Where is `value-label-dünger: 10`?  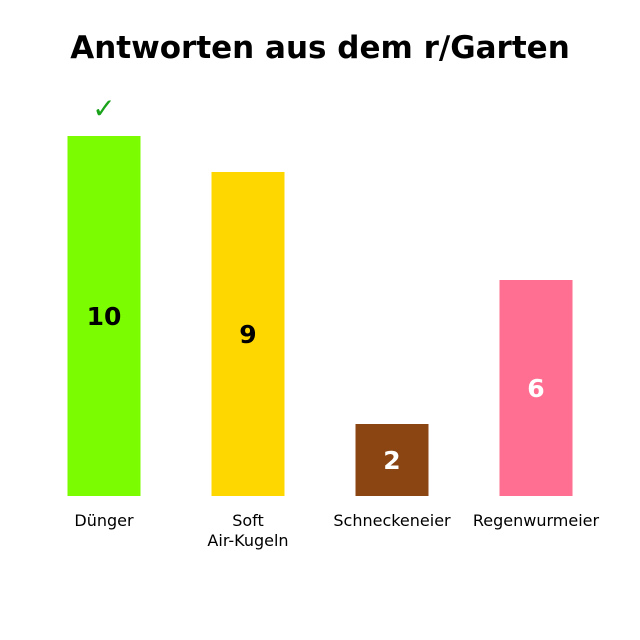
value-label-dünger: 10 is located at coordinates (104, 316).